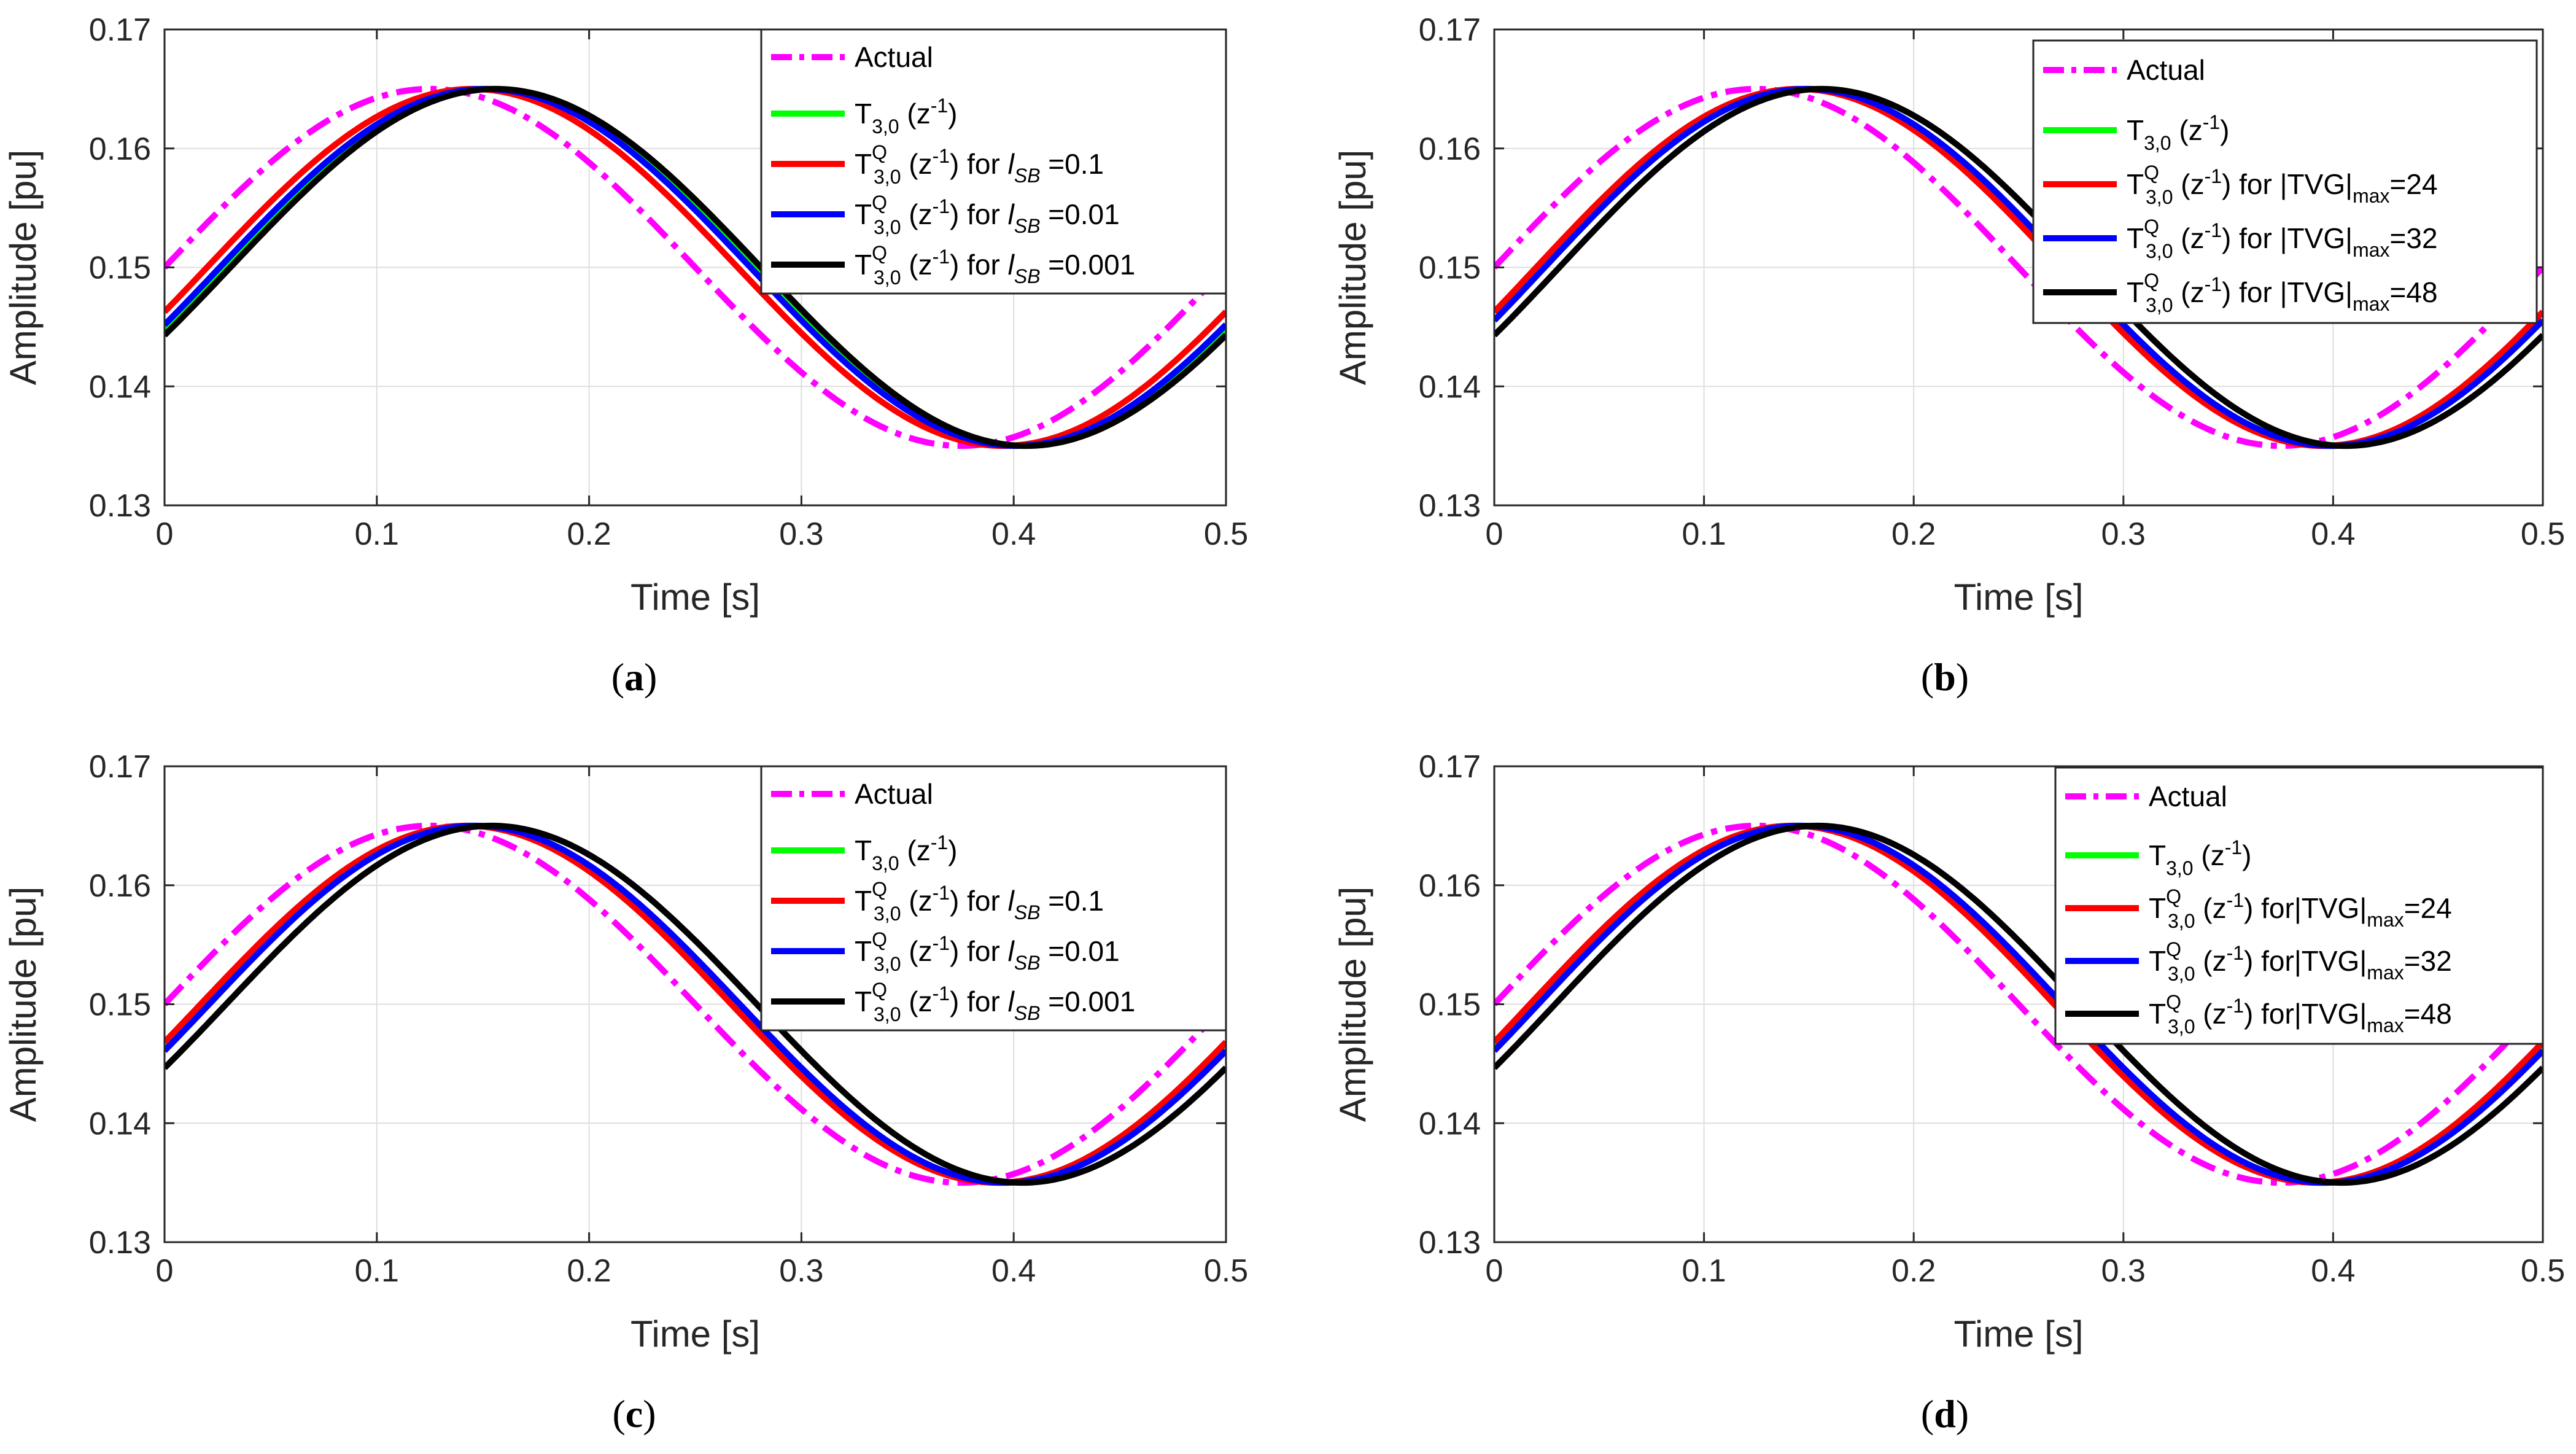  What do you see at coordinates (1913, 534) in the screenshot?
I see `x-tick-label: 0.2` at bounding box center [1913, 534].